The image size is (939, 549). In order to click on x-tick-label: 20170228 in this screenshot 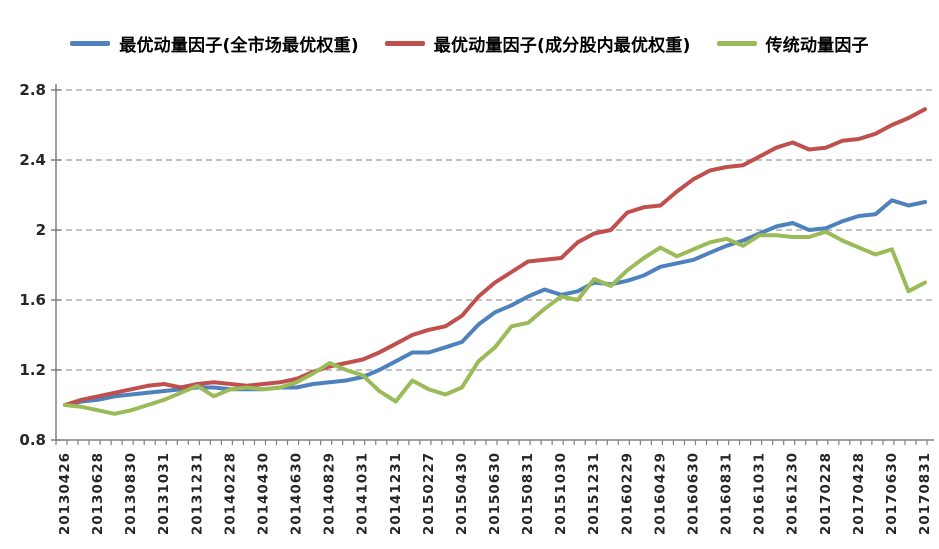, I will do `click(826, 493)`.